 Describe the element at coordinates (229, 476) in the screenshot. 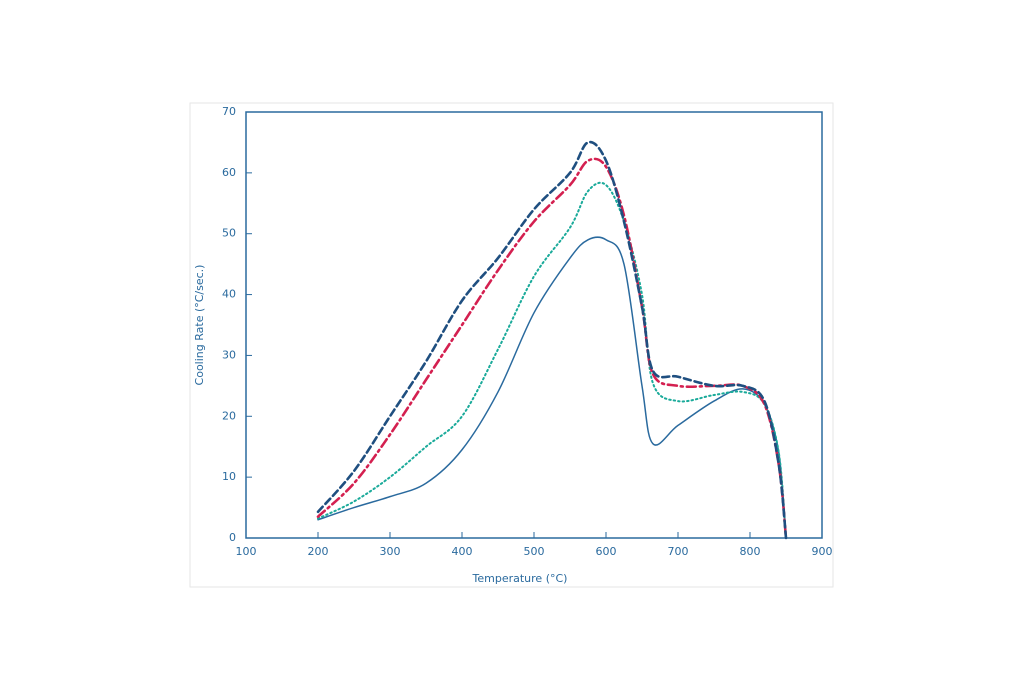

I see `y-tick-label: 10` at that location.